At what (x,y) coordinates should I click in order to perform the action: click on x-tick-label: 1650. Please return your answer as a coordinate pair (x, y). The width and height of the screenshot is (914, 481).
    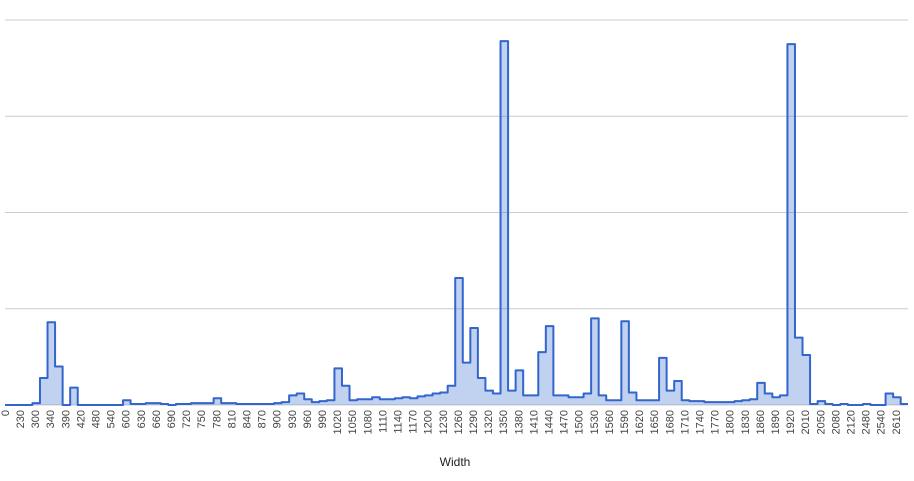
    Looking at the image, I should click on (655, 422).